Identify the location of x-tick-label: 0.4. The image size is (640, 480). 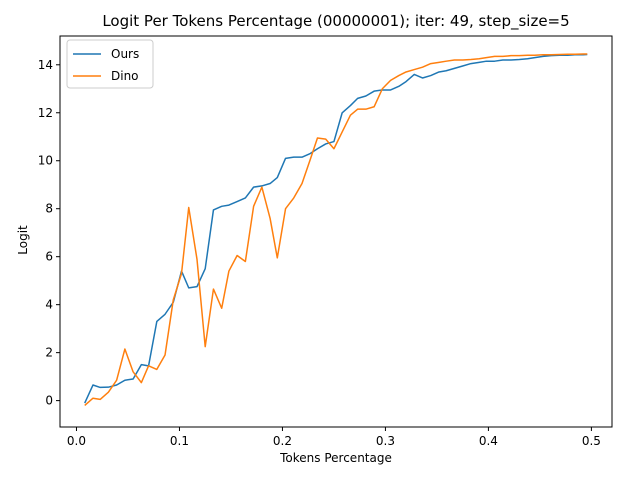
(488, 441).